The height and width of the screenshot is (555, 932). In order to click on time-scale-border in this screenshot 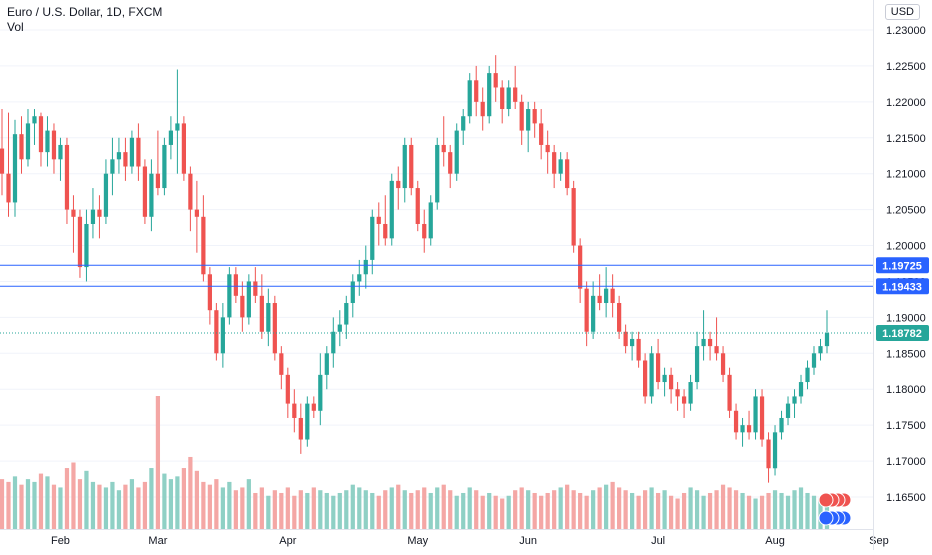, I will do `click(436, 529)`.